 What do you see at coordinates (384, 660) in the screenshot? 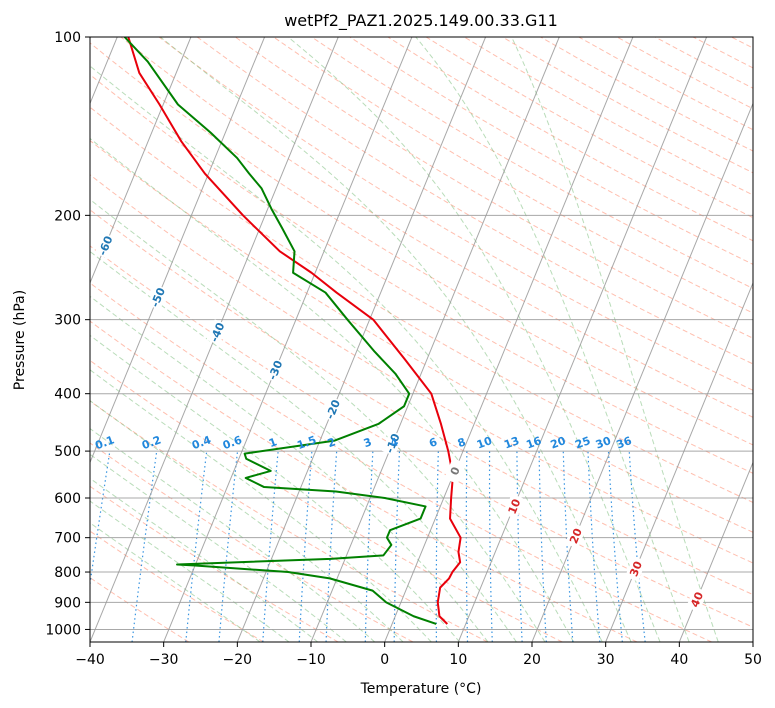
I see `x-tick-label: 0` at bounding box center [384, 660].